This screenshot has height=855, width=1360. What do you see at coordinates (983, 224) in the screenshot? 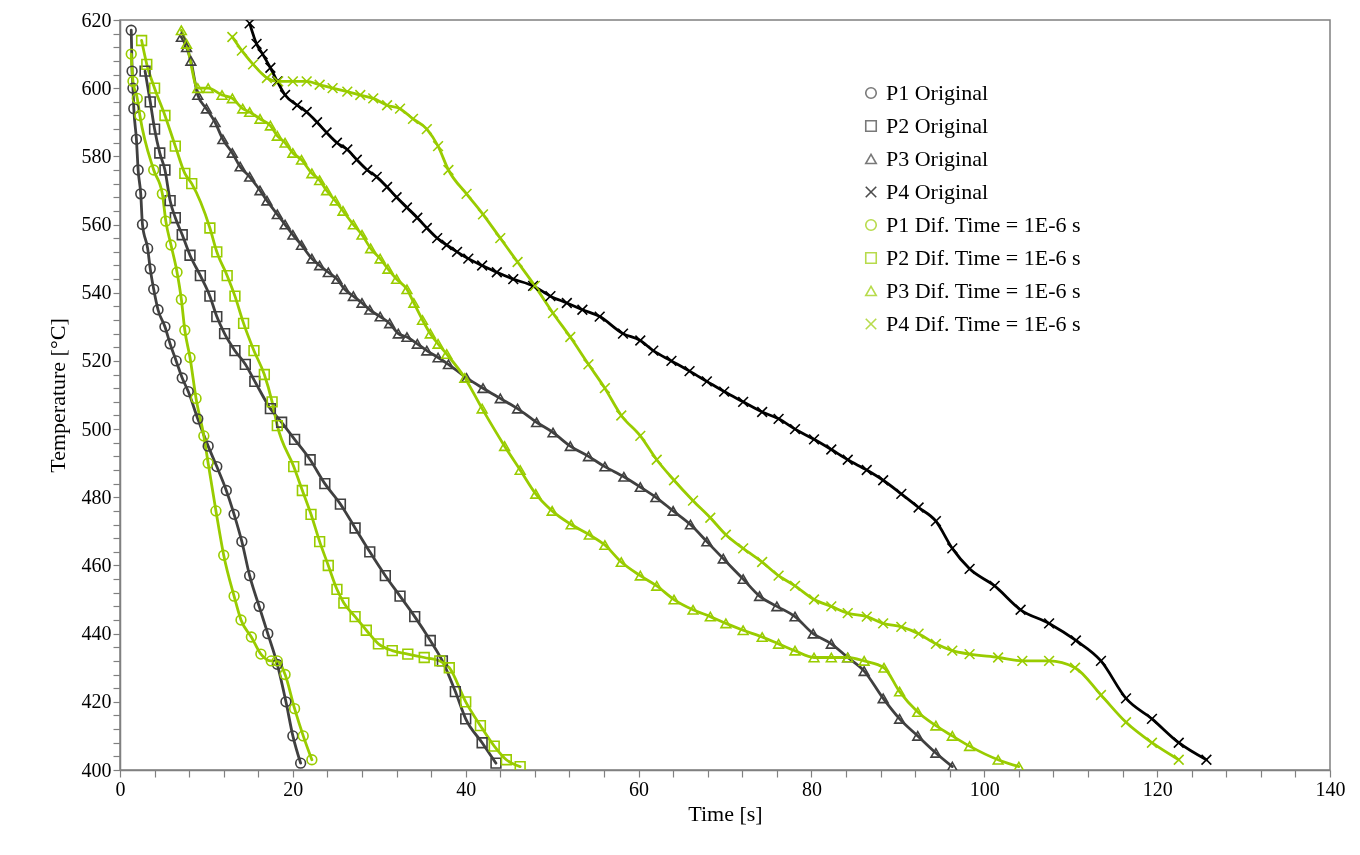
I see `legend-label: P1 Dif. Time = 1E-6 s` at bounding box center [983, 224].